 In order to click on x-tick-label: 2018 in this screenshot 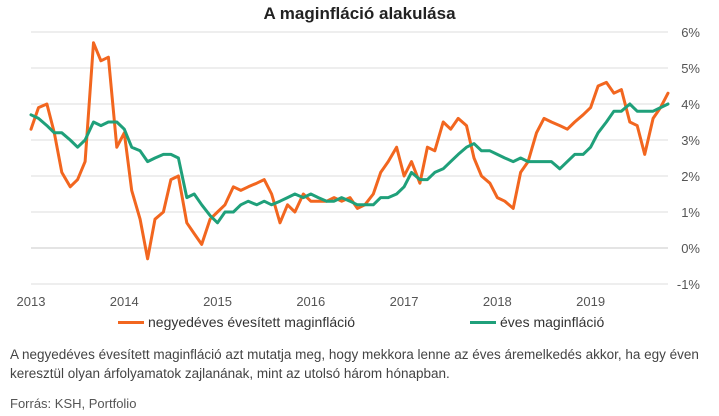, I will do `click(497, 301)`.